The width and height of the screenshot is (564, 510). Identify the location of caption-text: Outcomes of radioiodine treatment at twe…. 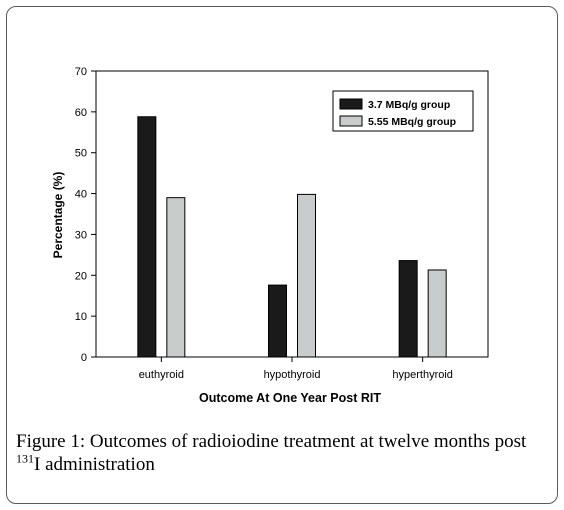
(308, 441).